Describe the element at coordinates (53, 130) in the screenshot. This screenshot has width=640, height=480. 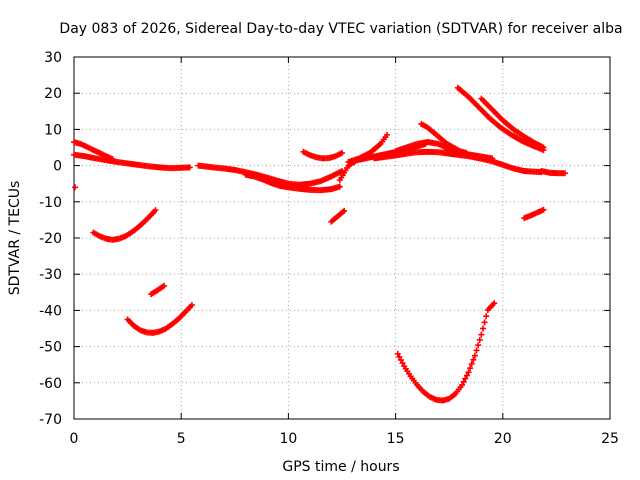
I see `y-tick-label: 10` at that location.